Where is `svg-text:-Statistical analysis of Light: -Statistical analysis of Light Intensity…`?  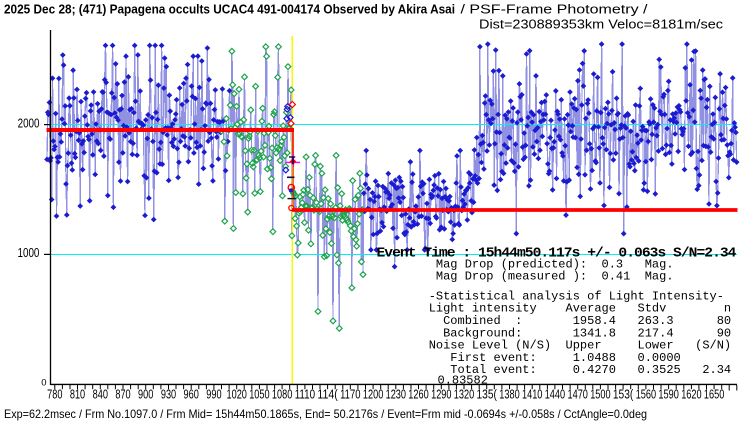
svg-text:-Statistical analysis of Light: -Statistical analysis of Light Intensity… is located at coordinates (576, 296).